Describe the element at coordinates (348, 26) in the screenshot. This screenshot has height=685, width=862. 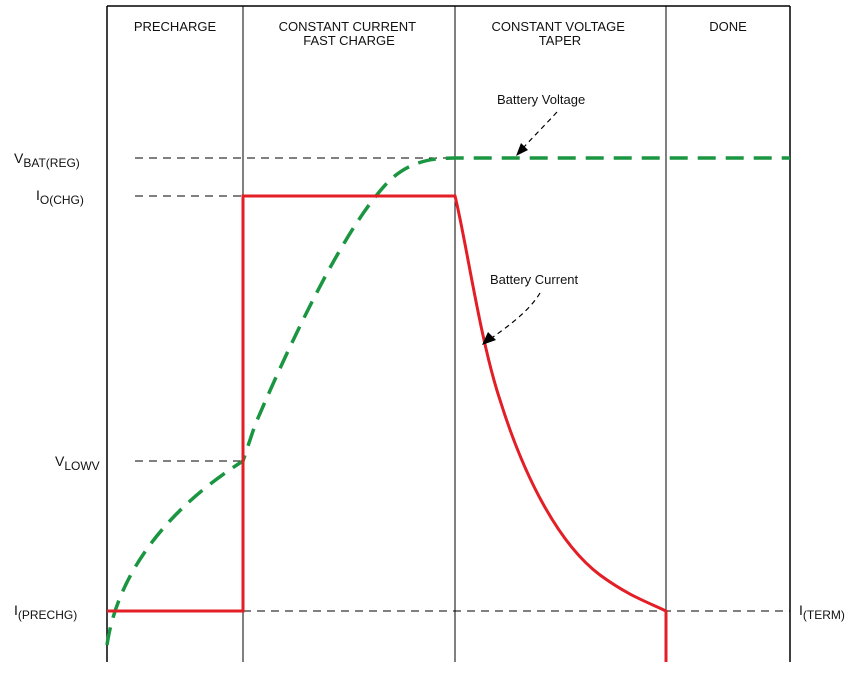
I see `phase-title-constant-current-line1: CONSTANT CURRENT` at that location.